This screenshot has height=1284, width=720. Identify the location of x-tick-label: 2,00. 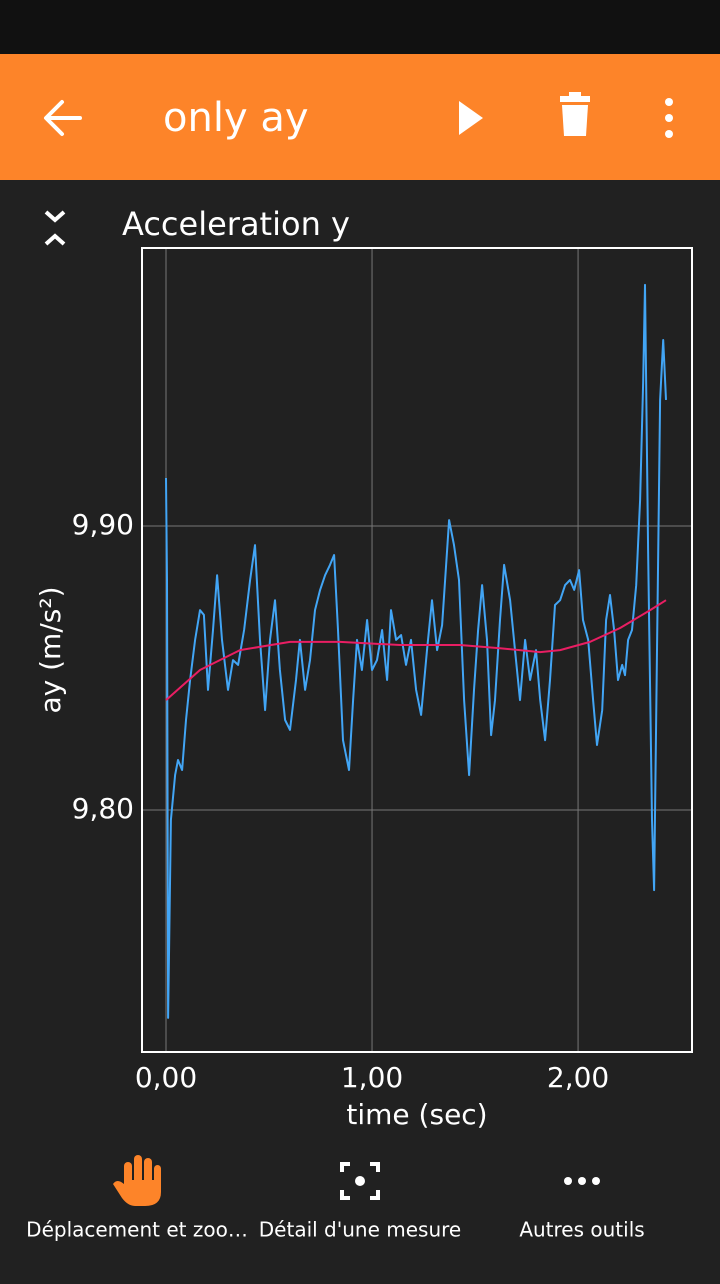
(578, 1077).